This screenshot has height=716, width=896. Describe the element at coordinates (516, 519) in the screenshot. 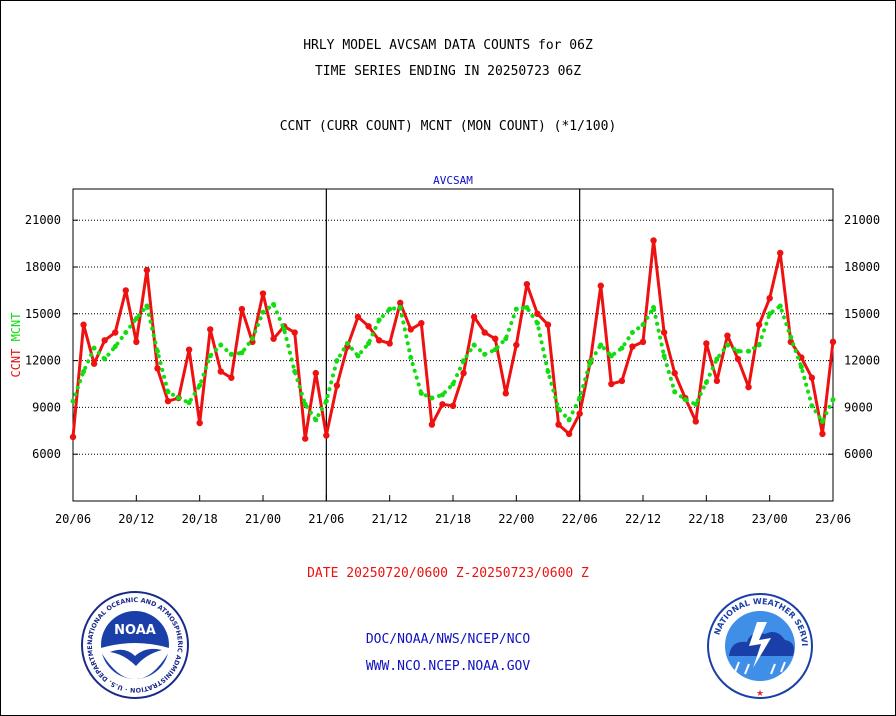

I see `x-tick-label: 22/00` at that location.